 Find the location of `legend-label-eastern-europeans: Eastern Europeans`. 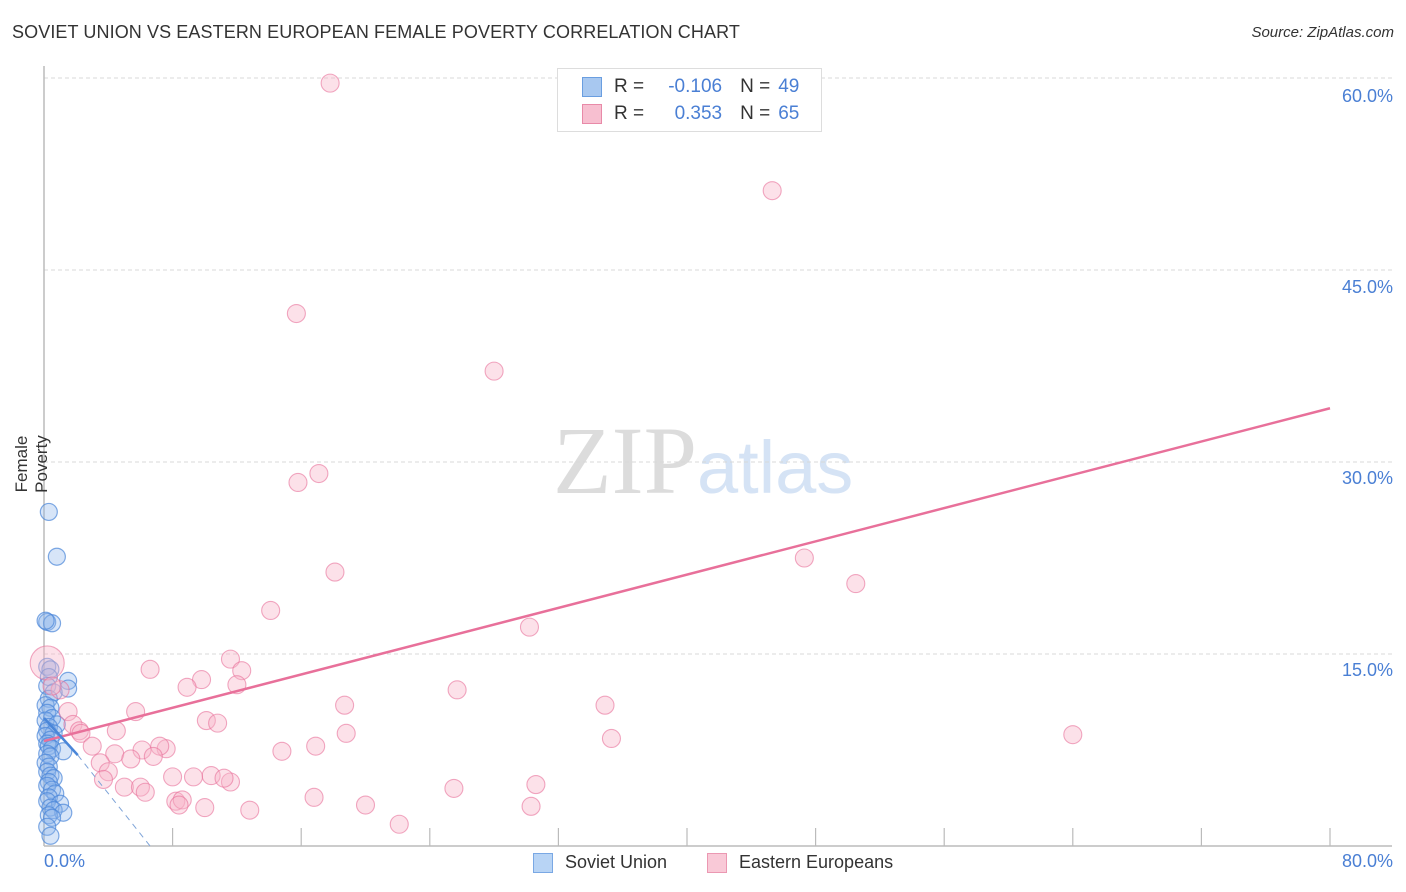

legend-label-eastern-europeans: Eastern Europeans is located at coordinates (816, 862).